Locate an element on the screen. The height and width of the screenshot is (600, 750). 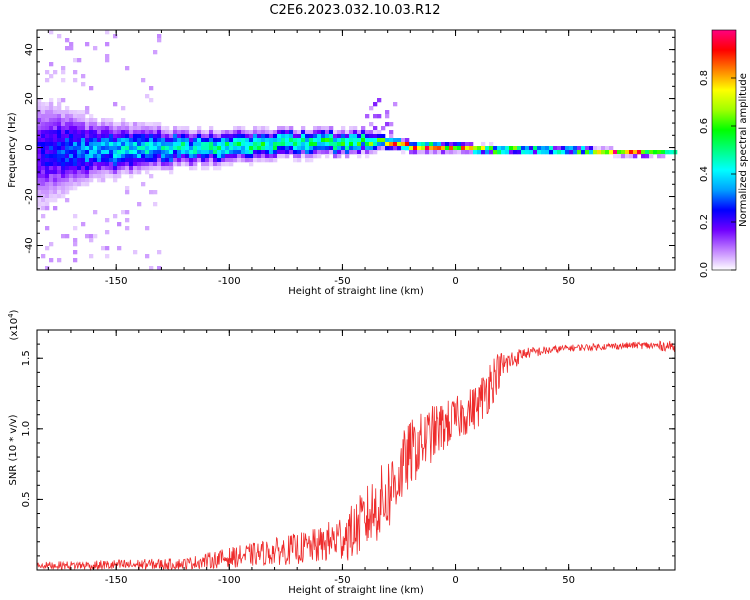
spectrogram-x-axis-label: Height of straight line (km) is located at coordinates (356, 291).